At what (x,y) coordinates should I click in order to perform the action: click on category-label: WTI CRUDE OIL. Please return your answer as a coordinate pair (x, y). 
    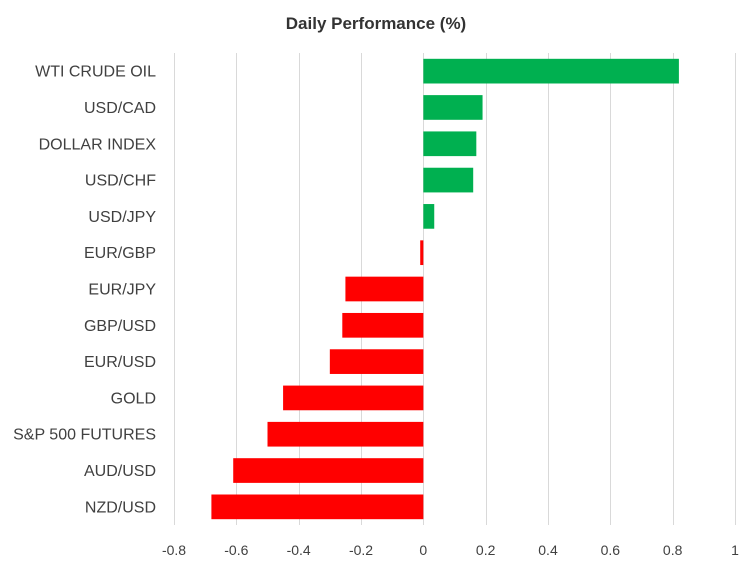
    Looking at the image, I should click on (95, 72).